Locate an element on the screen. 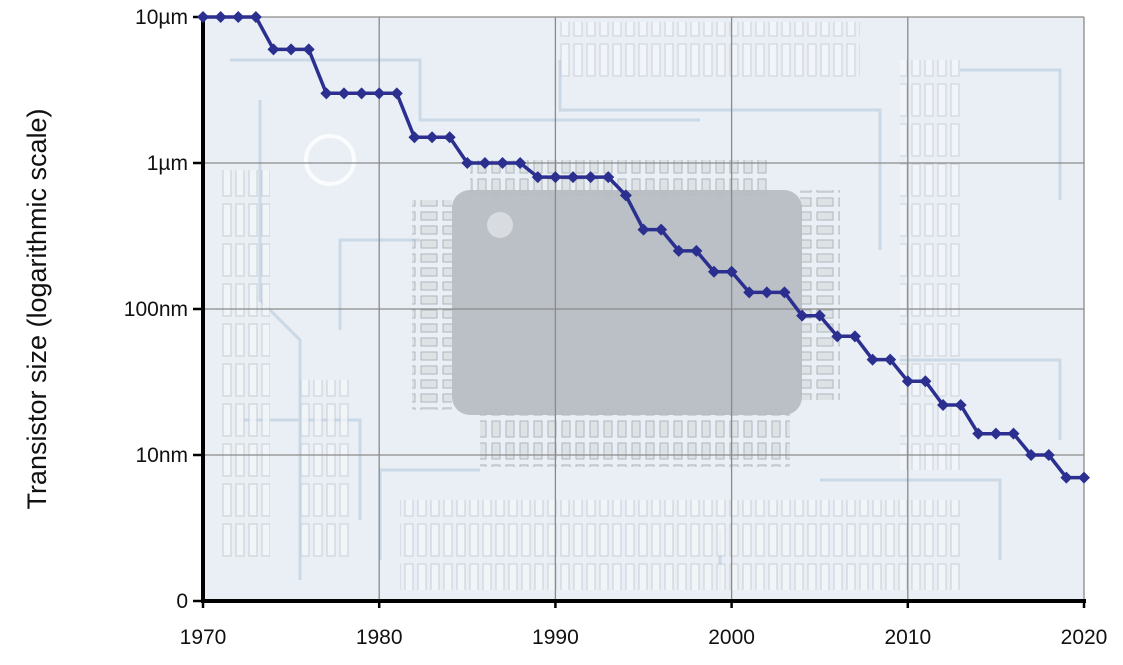 The width and height of the screenshot is (1123, 665). y-tick-label: 10µm is located at coordinates (161, 17).